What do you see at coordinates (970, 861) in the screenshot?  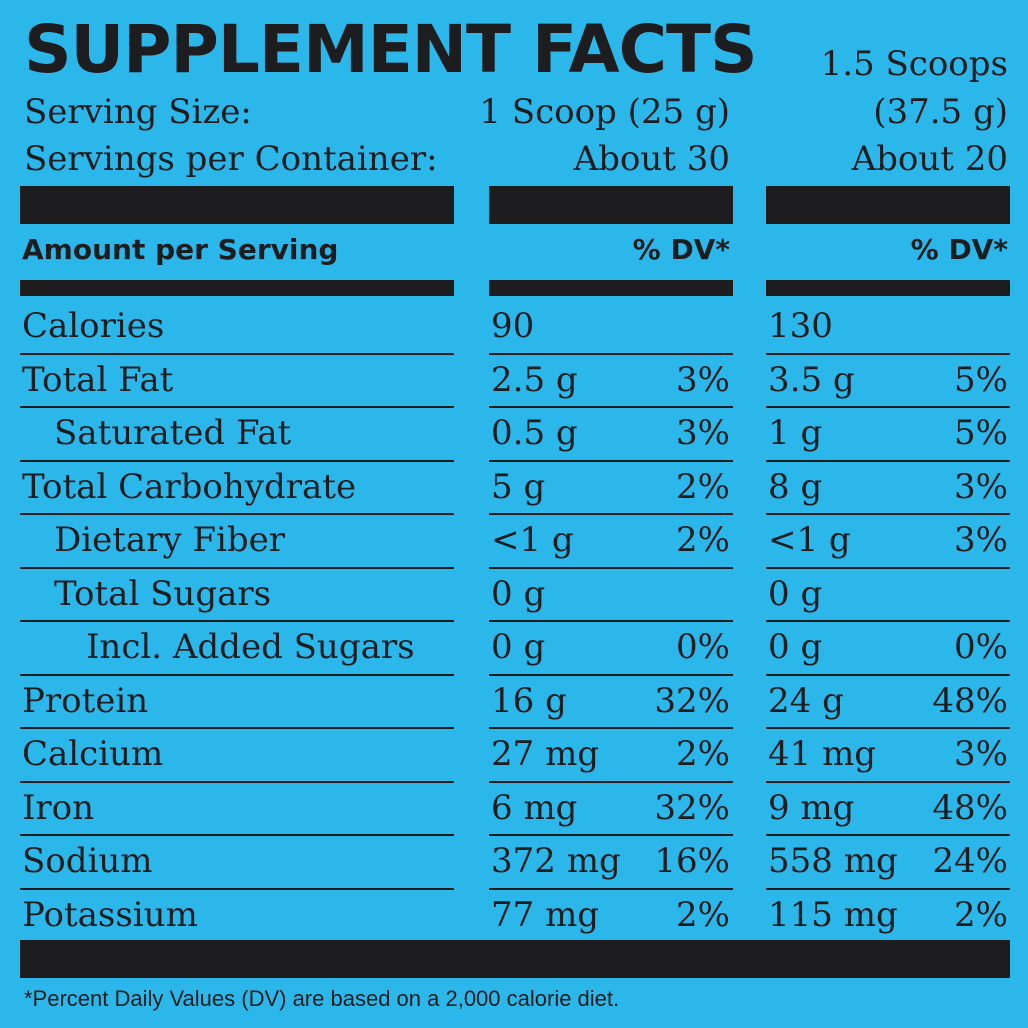 I see `col2-dv: 24%` at bounding box center [970, 861].